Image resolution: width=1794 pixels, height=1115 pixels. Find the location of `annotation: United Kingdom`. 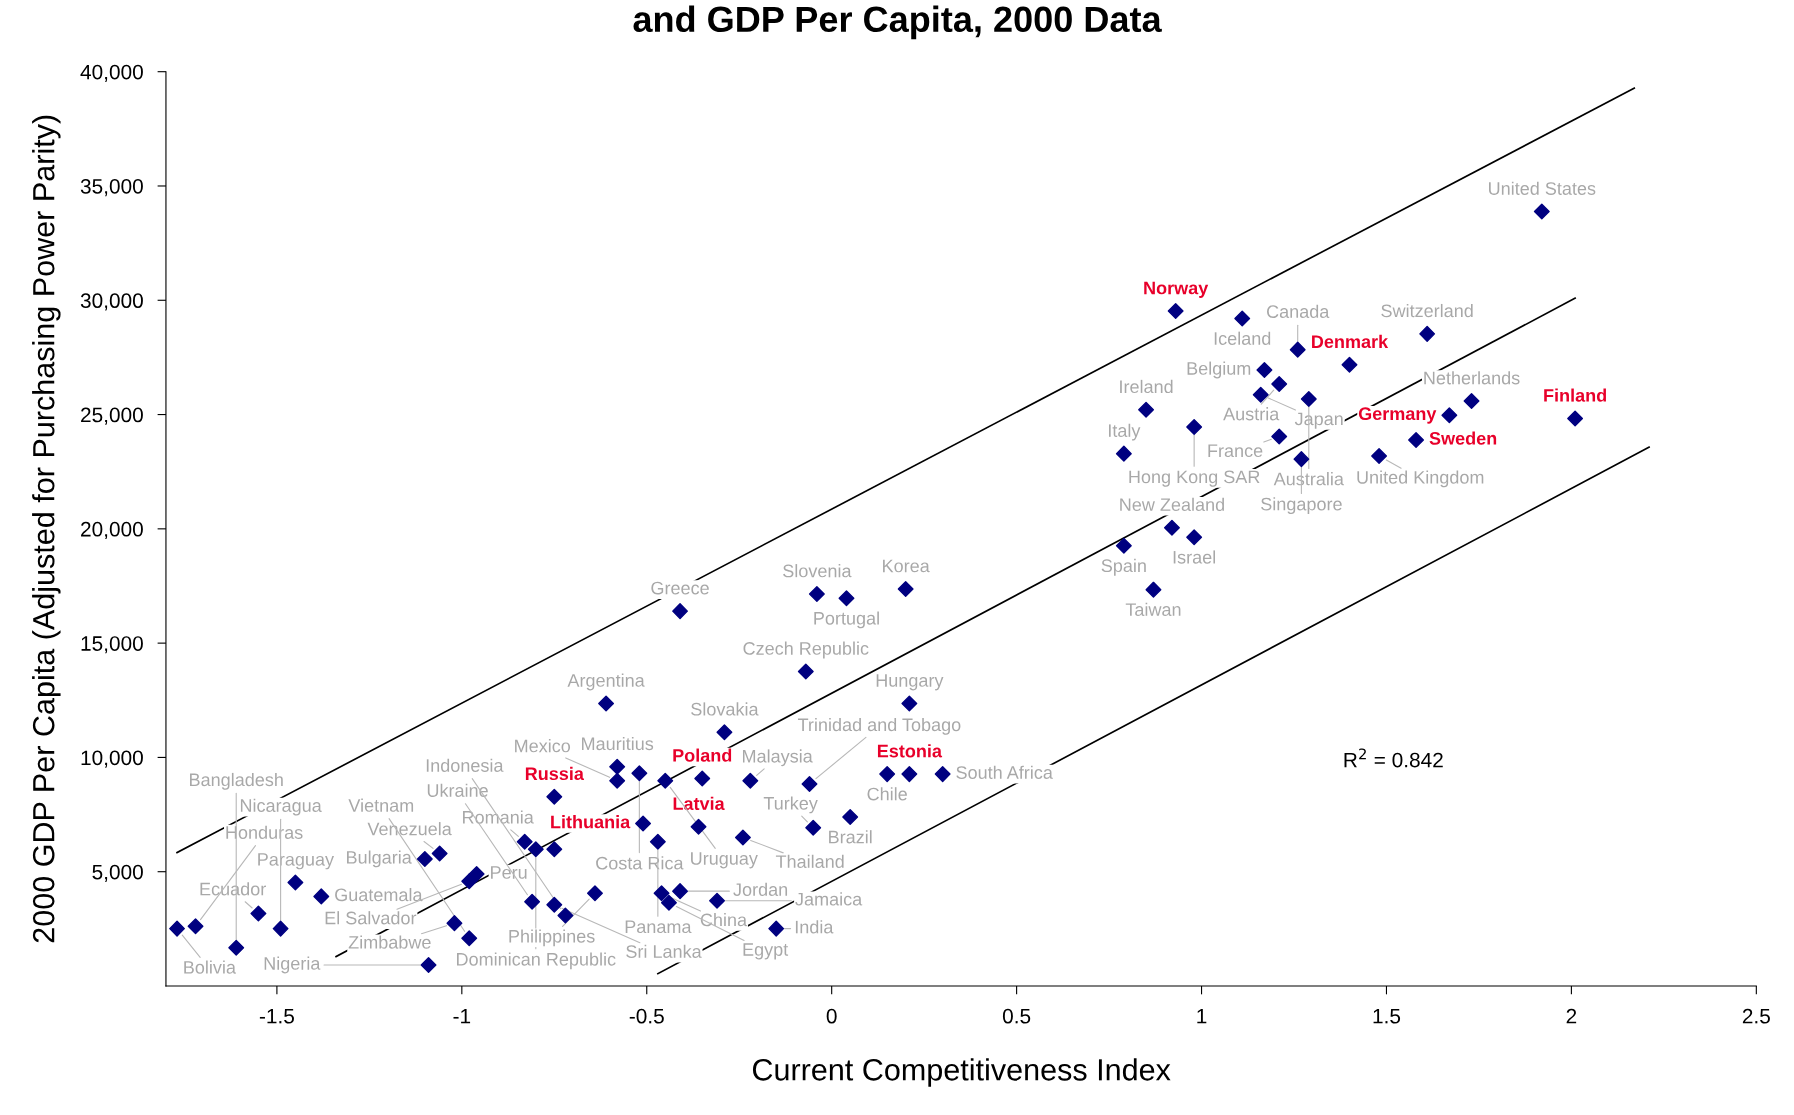

annotation: United Kingdom is located at coordinates (1420, 479).